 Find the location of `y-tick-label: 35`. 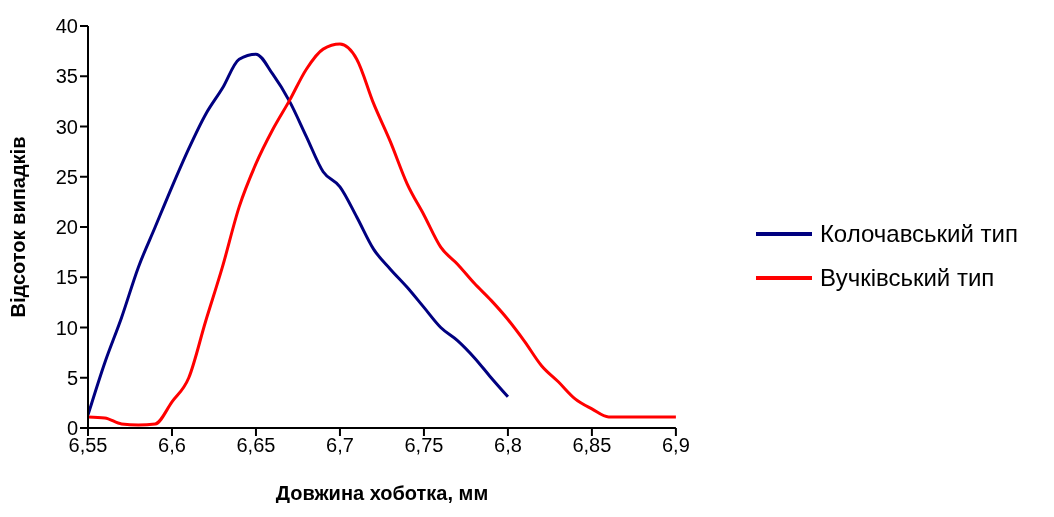

y-tick-label: 35 is located at coordinates (66, 76).